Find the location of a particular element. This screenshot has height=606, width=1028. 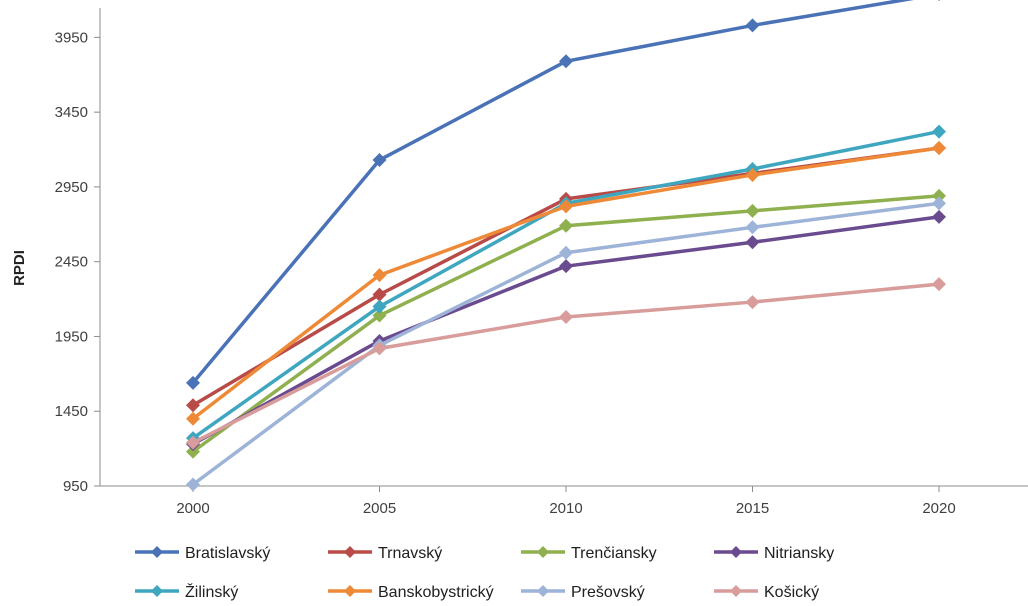

y-tick-label: 1950 is located at coordinates (71, 336).